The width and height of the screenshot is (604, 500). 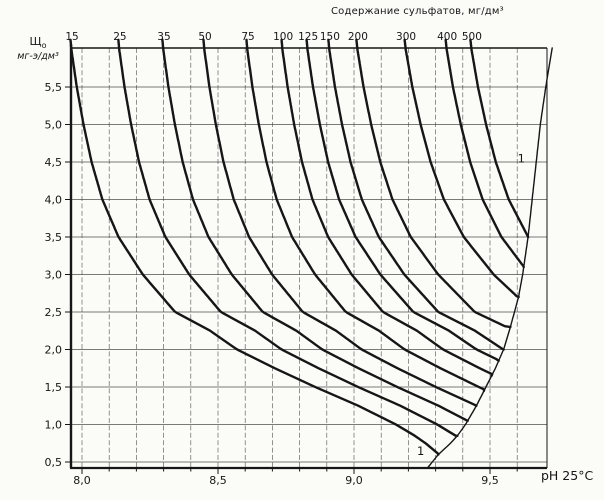 I want to click on top-axis-title: Содержание сульфатов, мг/дм³, so click(x=417, y=11).